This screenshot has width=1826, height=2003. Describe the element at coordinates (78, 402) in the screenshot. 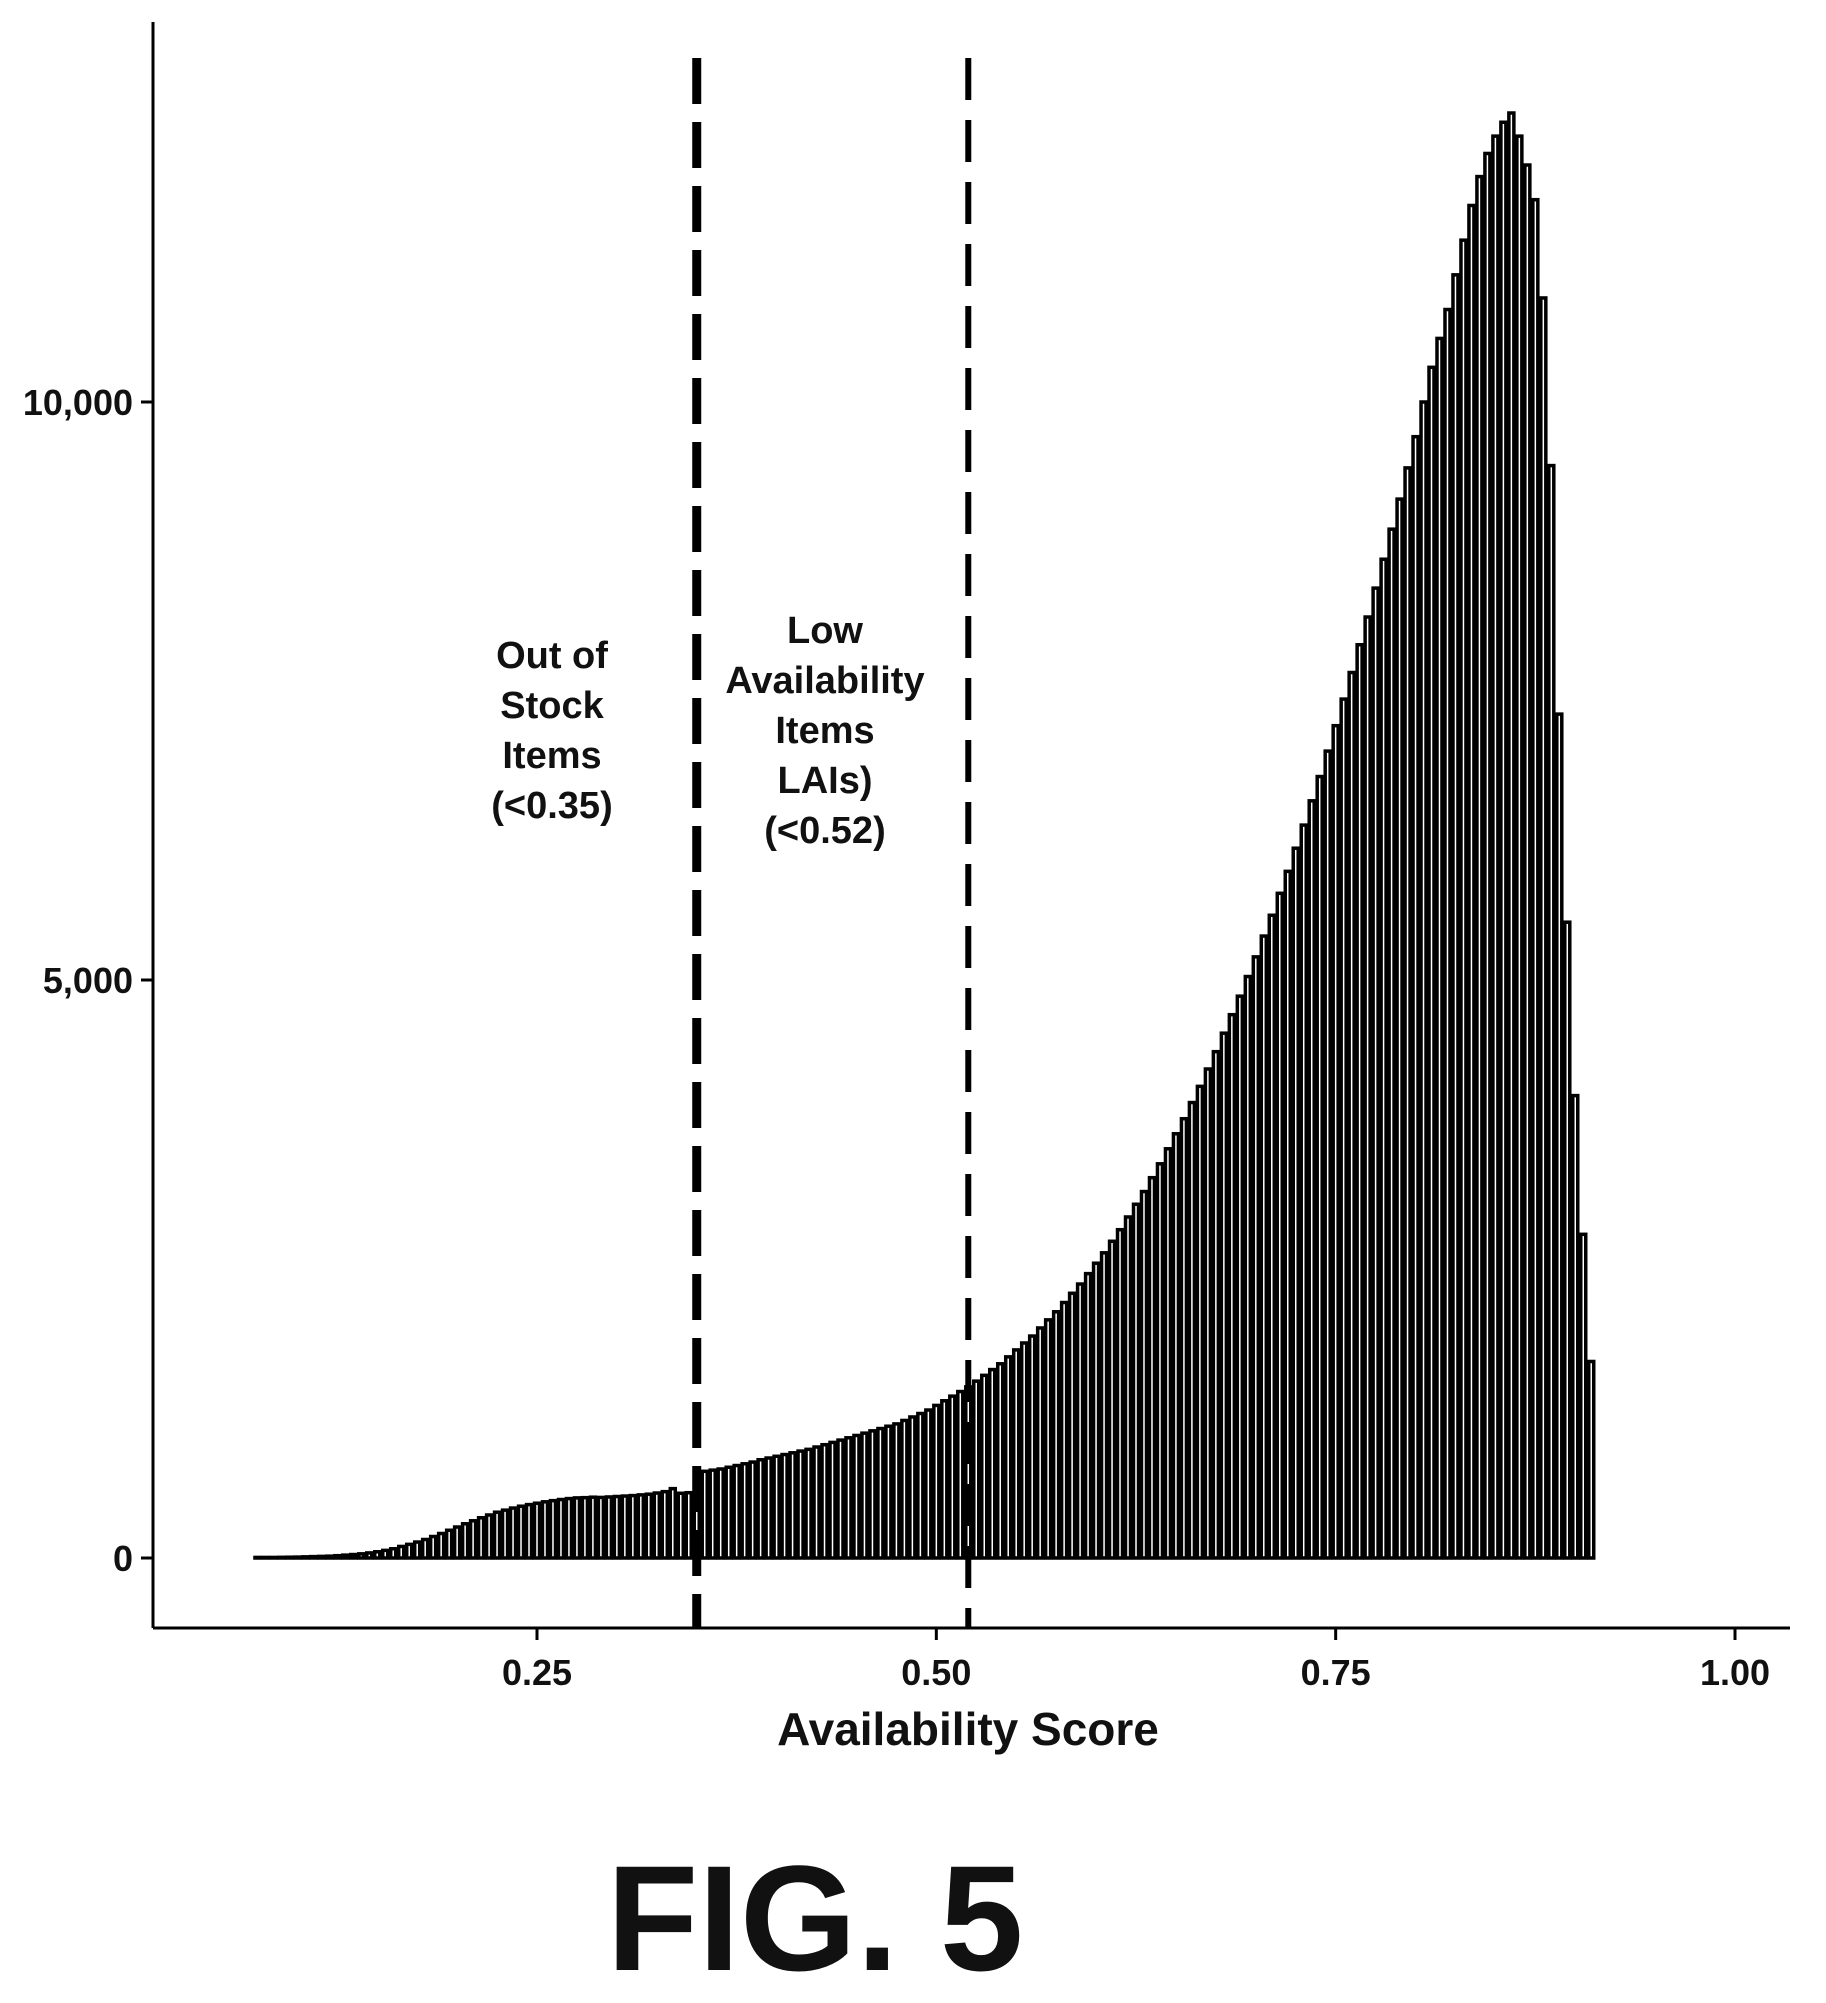

I see `y-tick-label: 10,000` at that location.